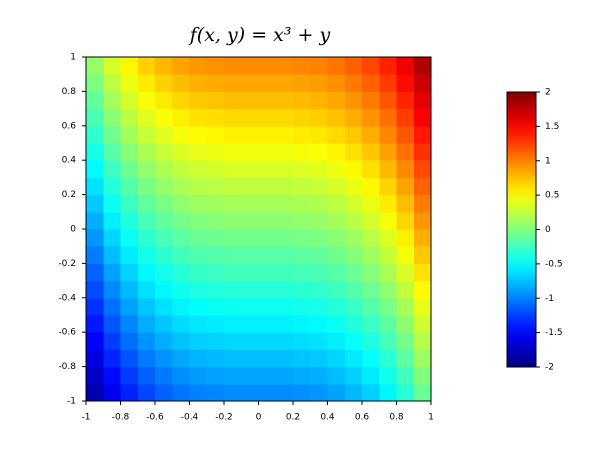 The image size is (610, 460). I want to click on y-tick-label: -0.4, so click(67, 298).